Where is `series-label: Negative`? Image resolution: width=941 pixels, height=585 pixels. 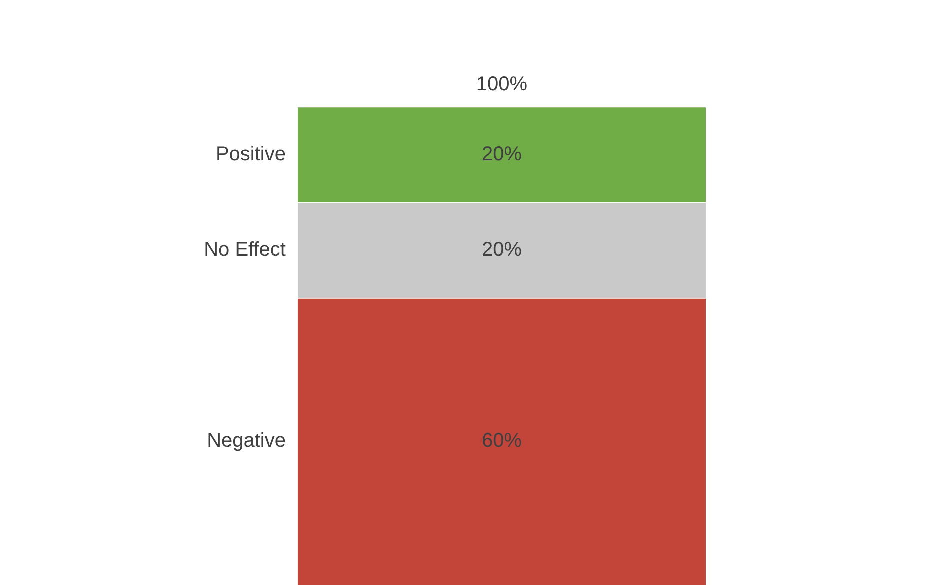
series-label: Negative is located at coordinates (246, 441).